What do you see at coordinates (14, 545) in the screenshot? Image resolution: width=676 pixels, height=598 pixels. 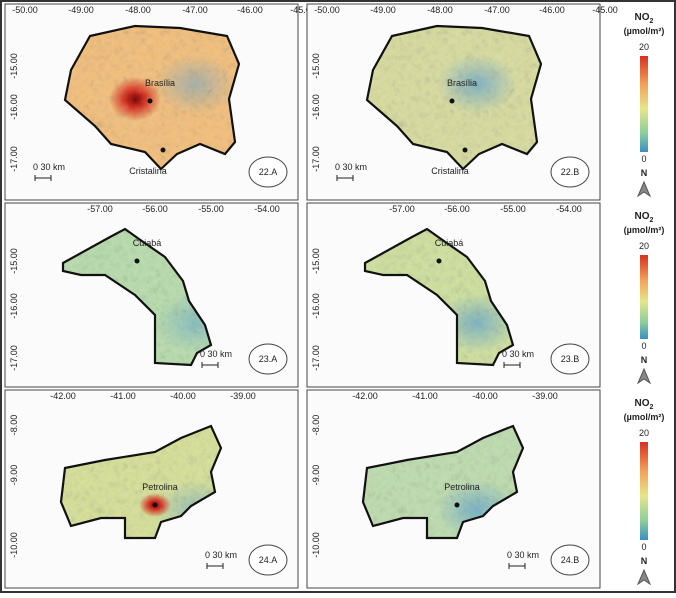 I see `latitude-label: -10.00` at bounding box center [14, 545].